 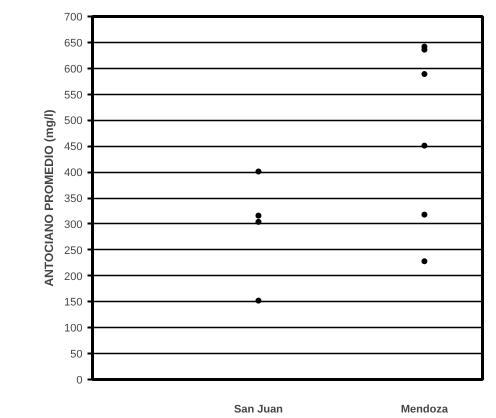 I want to click on x-tick-label: San Juan, so click(x=259, y=410).